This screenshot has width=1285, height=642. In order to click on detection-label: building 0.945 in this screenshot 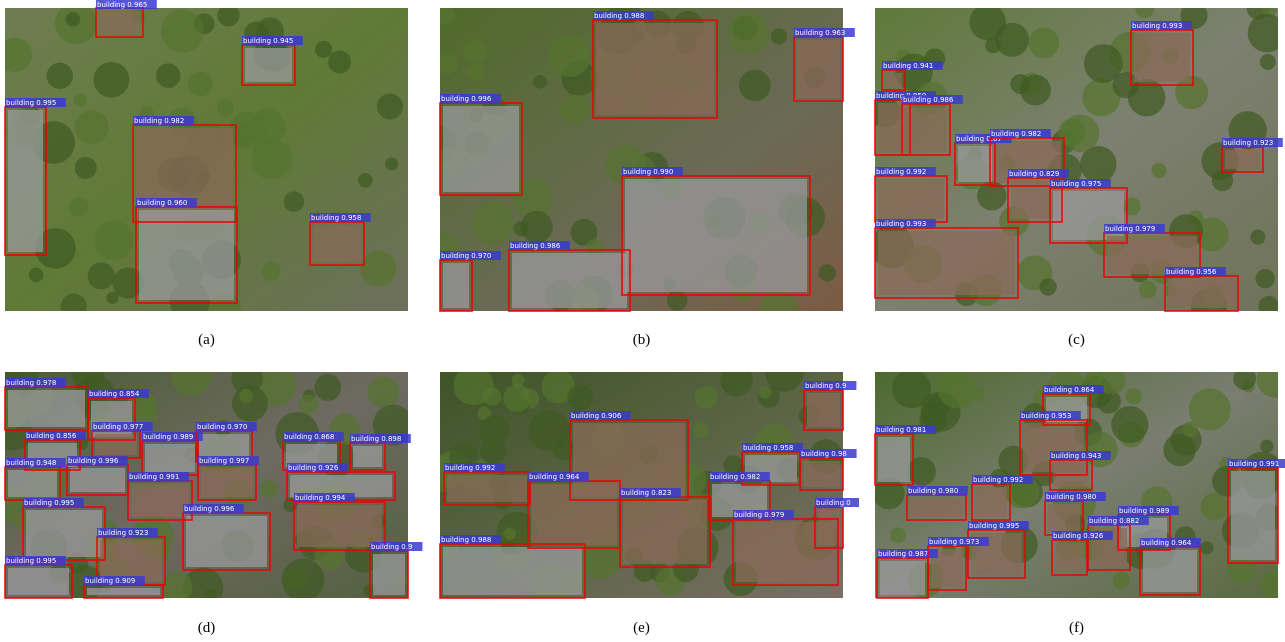, I will do `click(268, 41)`.